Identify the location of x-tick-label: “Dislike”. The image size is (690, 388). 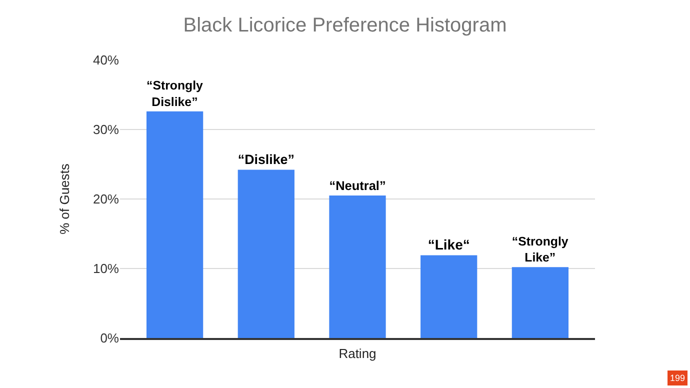
(266, 159).